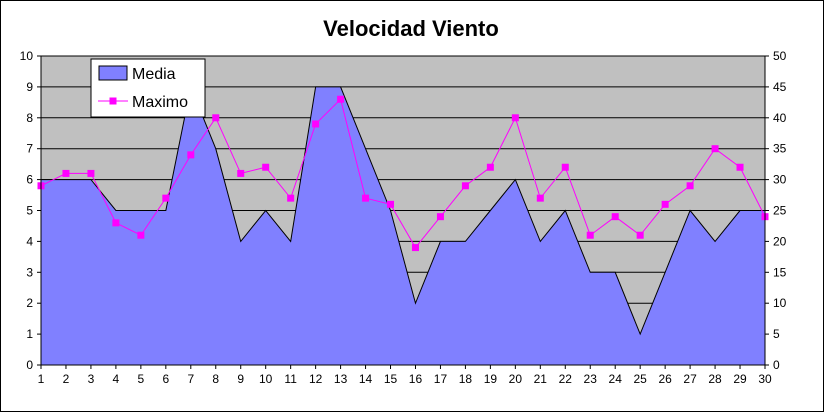 Image resolution: width=824 pixels, height=412 pixels. I want to click on x-tick-label: 24, so click(616, 379).